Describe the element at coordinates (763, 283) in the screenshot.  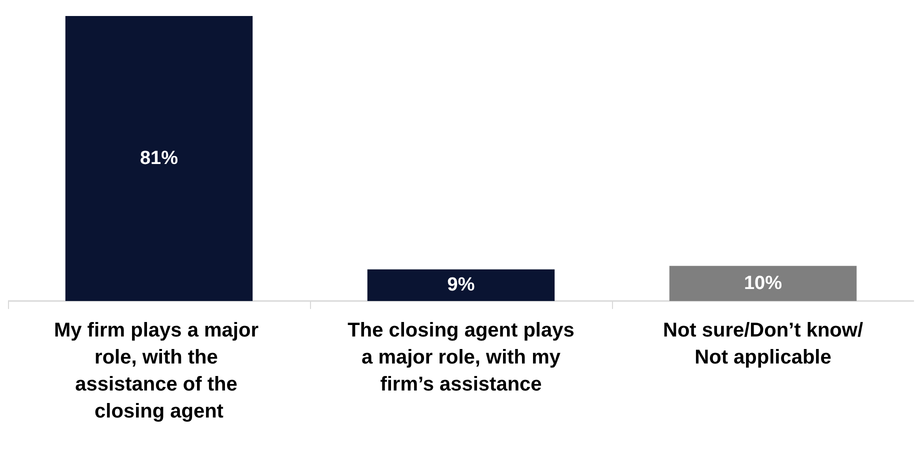
I see `data-label: 10%` at that location.